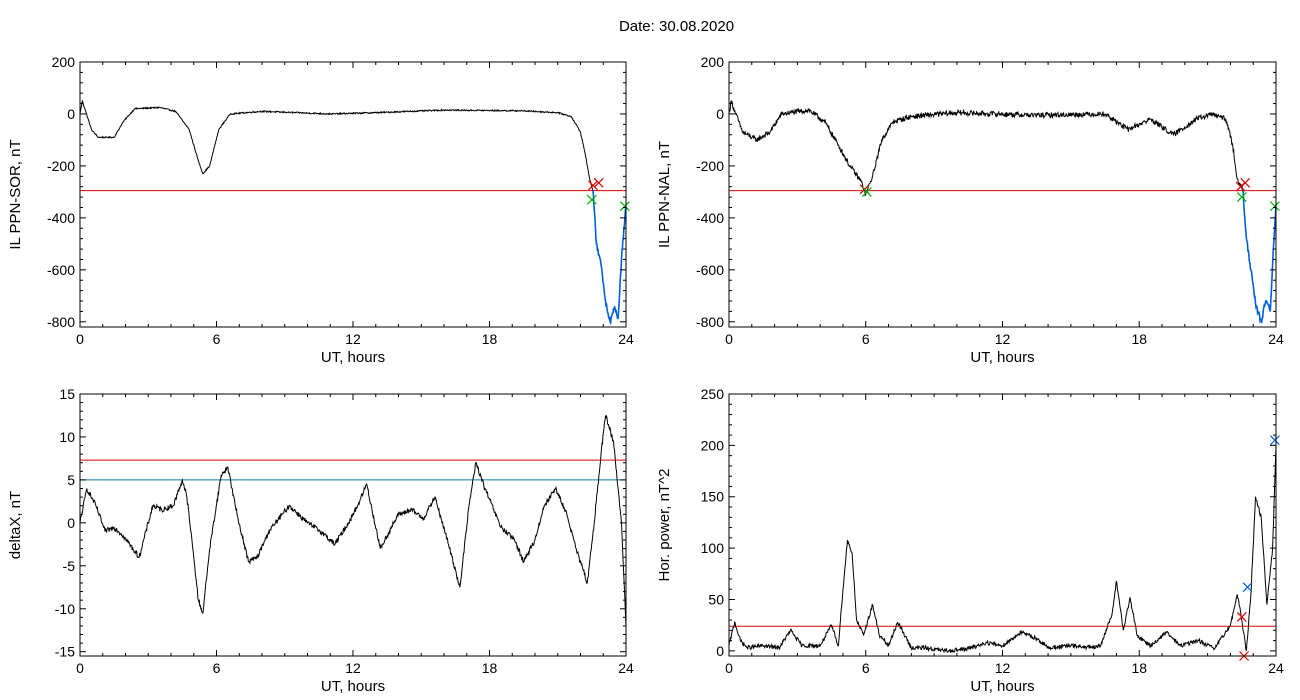 This screenshot has height=700, width=1300. Describe the element at coordinates (71, 480) in the screenshot. I see `y-tick-label: 5` at that location.